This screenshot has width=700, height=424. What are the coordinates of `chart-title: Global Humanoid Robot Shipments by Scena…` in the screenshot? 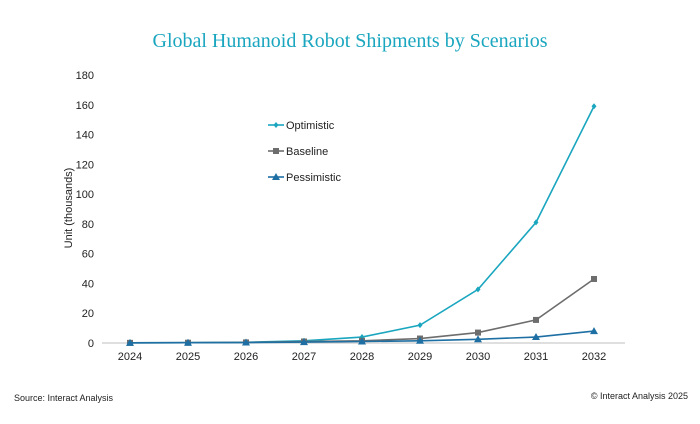 It's located at (350, 41).